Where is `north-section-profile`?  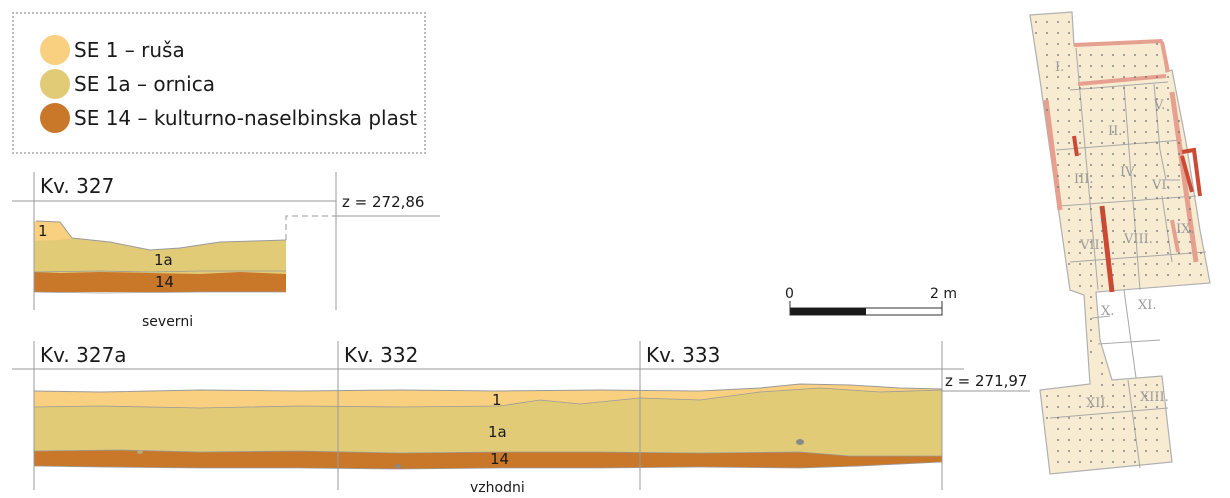 north-section-profile is located at coordinates (184, 254).